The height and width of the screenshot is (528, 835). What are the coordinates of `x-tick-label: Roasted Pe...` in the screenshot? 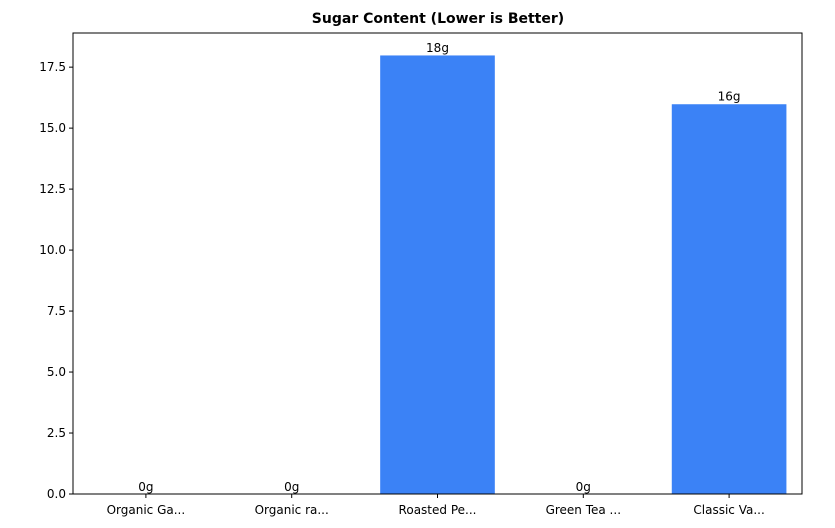 It's located at (438, 510).